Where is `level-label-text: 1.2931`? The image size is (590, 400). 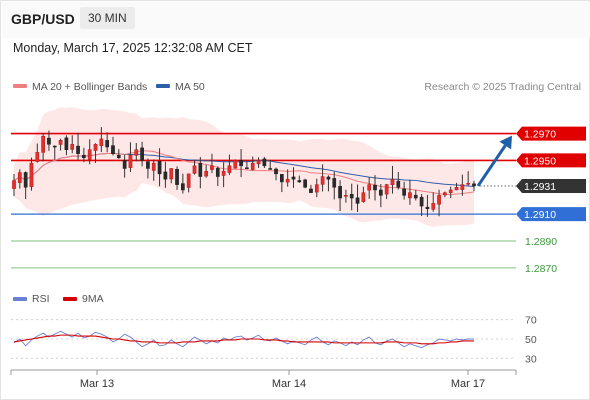 level-label-text: 1.2931 is located at coordinates (540, 187).